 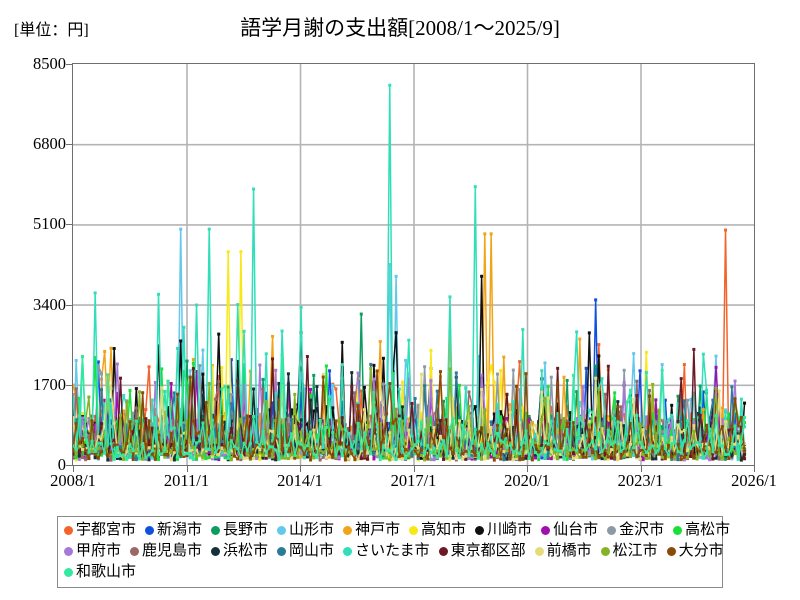 I want to click on legend-item-高松市: 高松市, so click(x=701, y=530).